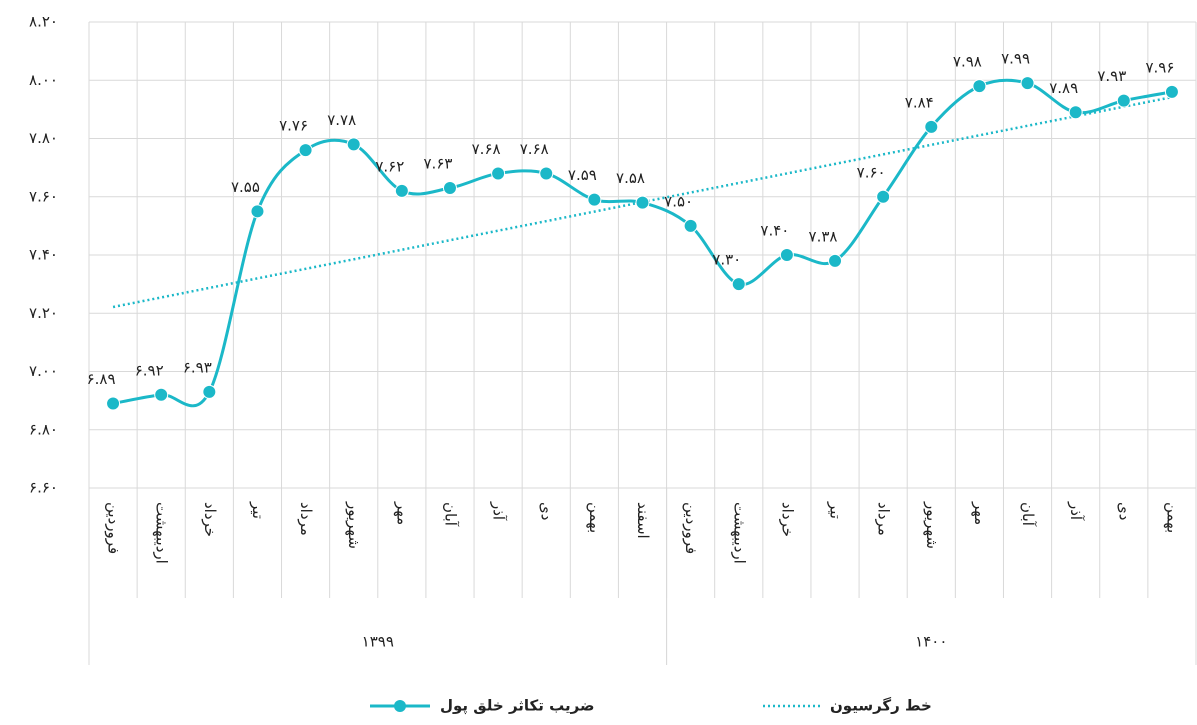 This screenshot has width=1197, height=725. Describe the element at coordinates (1111, 76) in the screenshot. I see `data-label: ۷.۹۳` at that location.